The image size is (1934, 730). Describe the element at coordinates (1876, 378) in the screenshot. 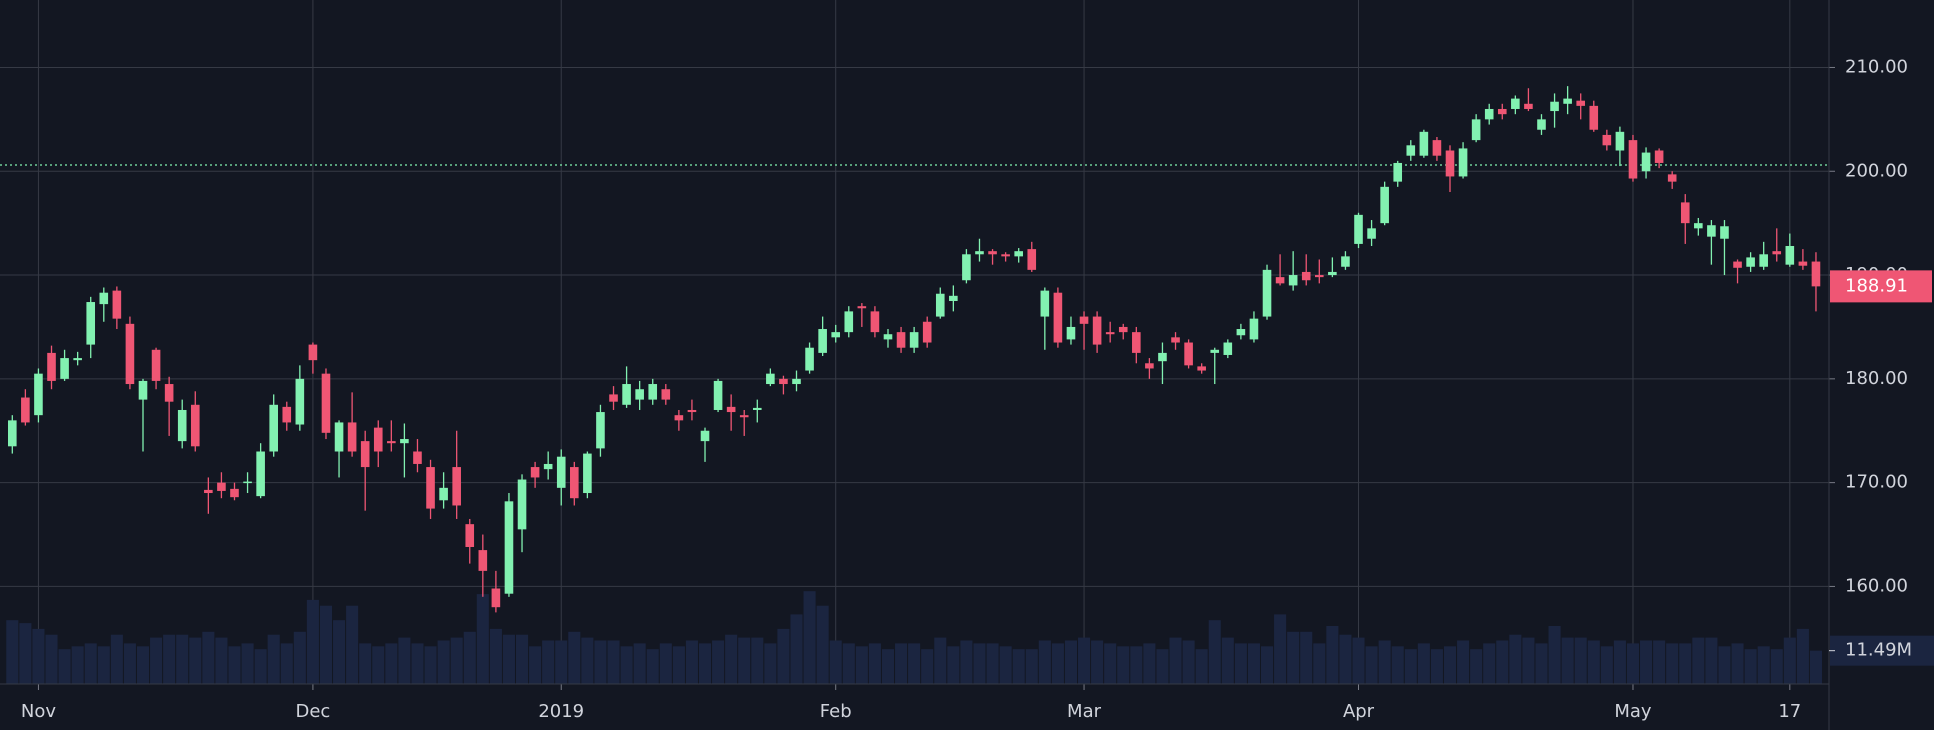

I see `y-tick-label: 180.00` at that location.